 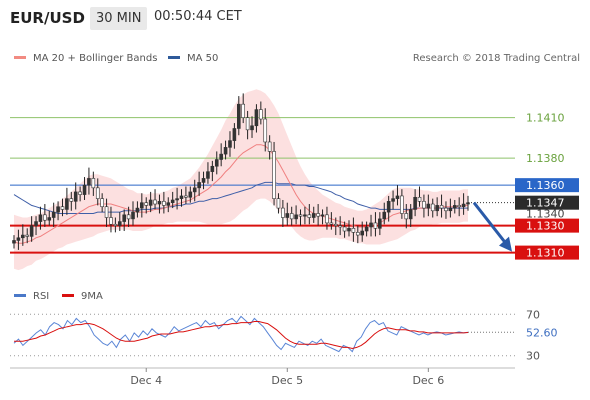 I want to click on level-label-text: 1.1330, so click(x=545, y=226).